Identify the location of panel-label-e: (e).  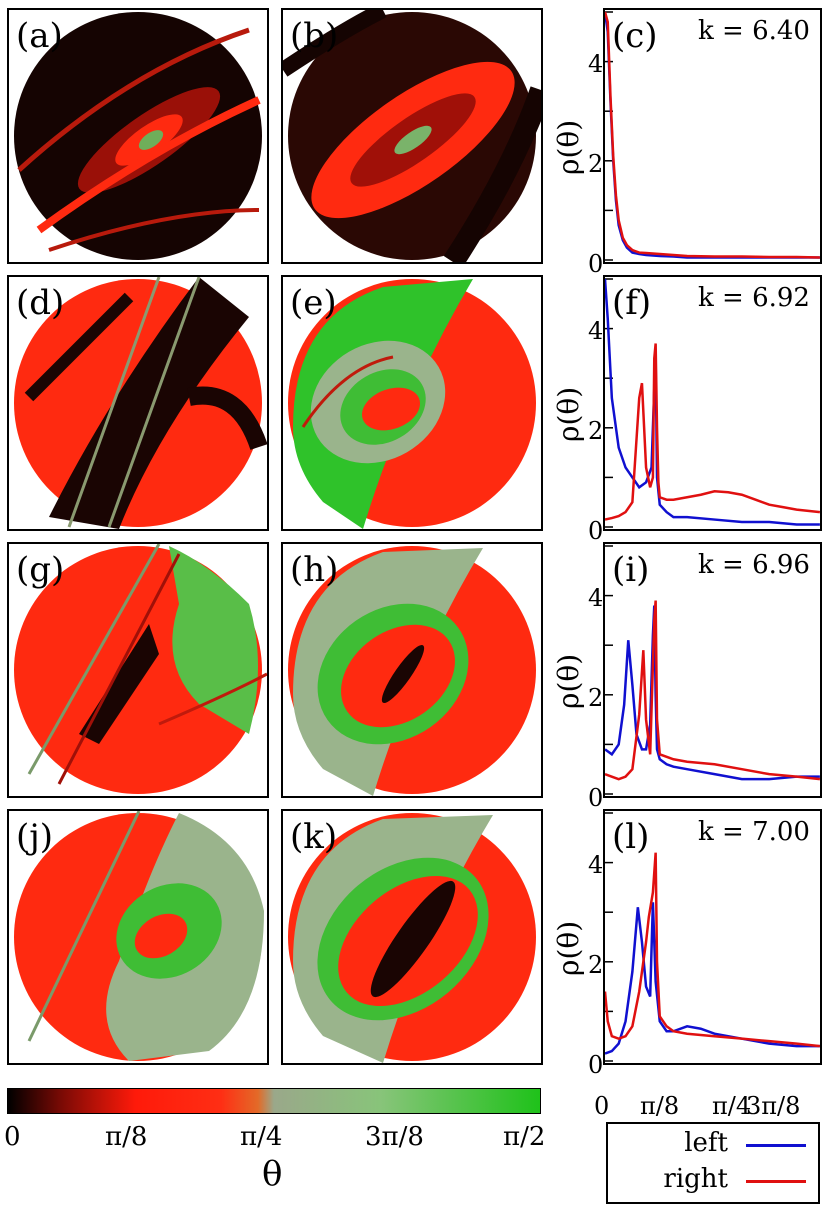
(313, 303).